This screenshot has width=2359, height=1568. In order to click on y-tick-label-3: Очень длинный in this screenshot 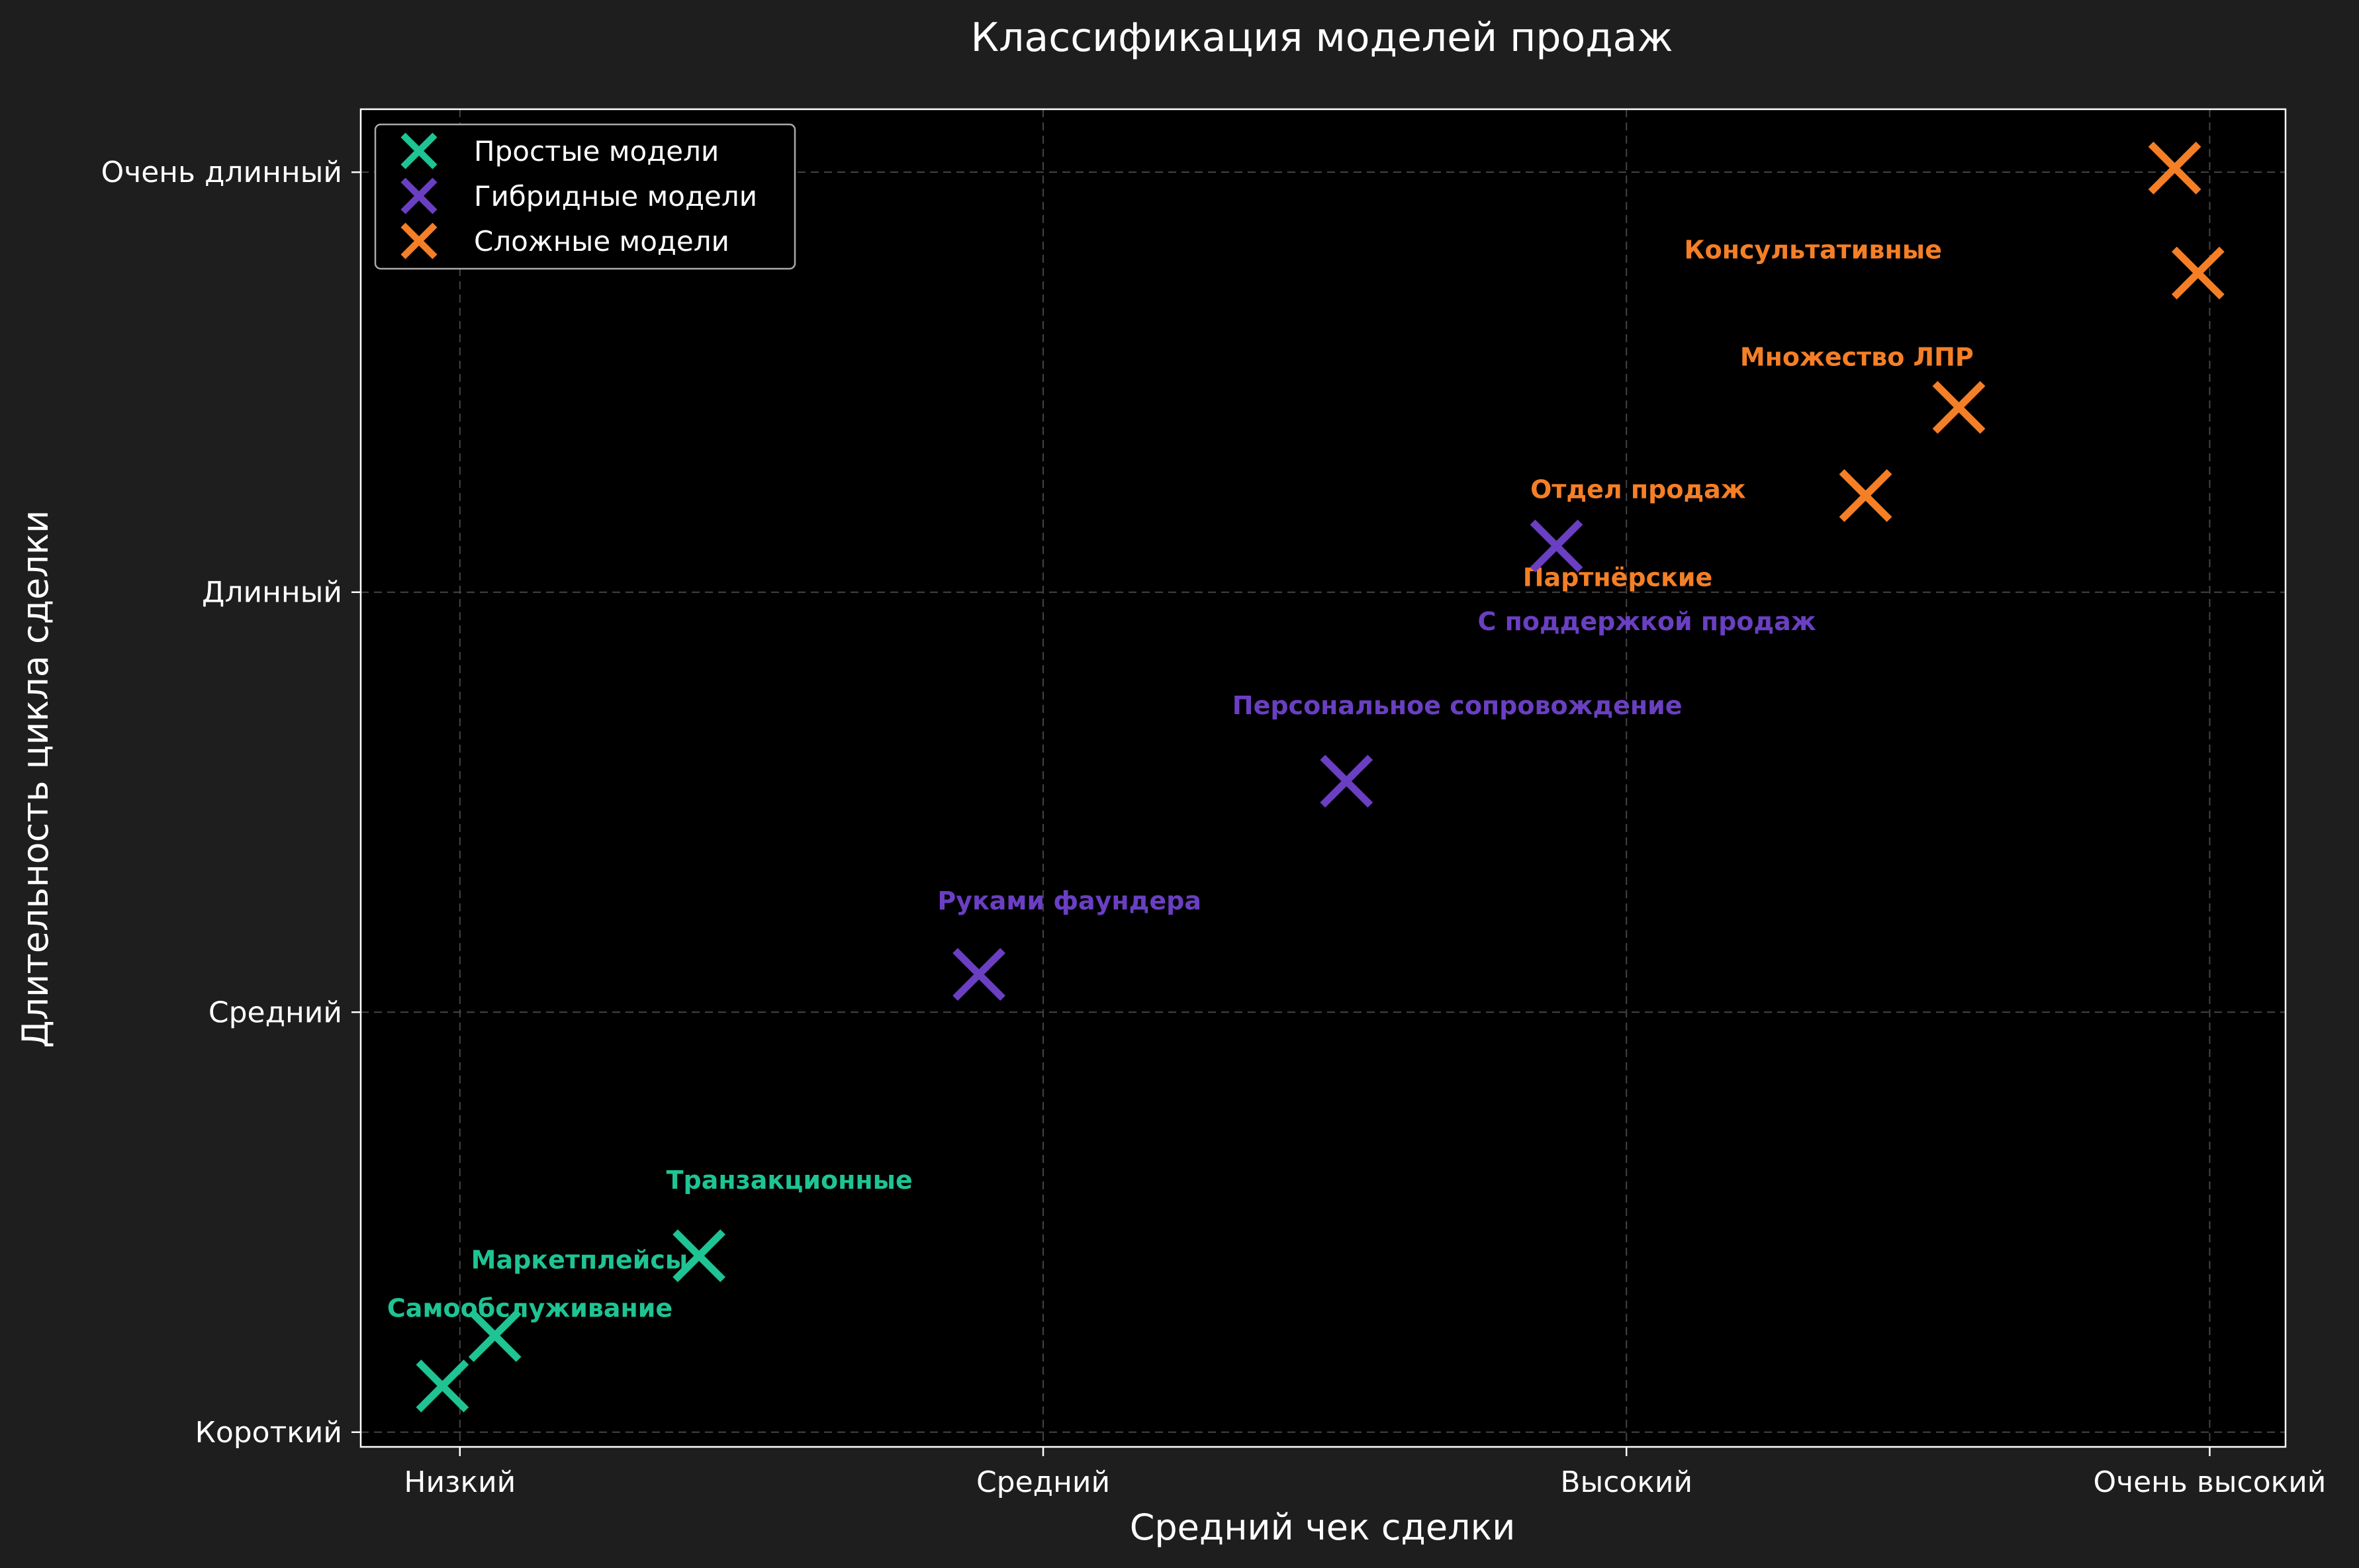, I will do `click(222, 172)`.